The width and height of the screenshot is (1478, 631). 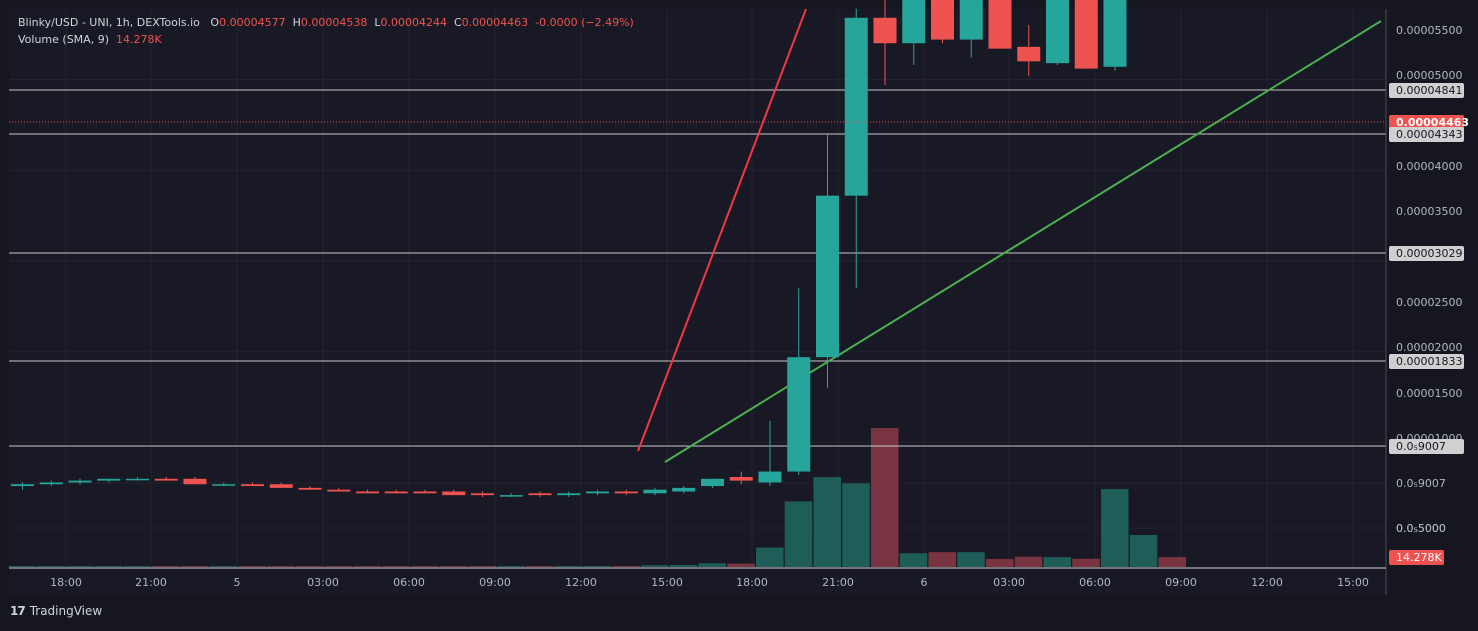 What do you see at coordinates (1432, 122) in the screenshot?
I see `last-price-label: 0.00004463` at bounding box center [1432, 122].